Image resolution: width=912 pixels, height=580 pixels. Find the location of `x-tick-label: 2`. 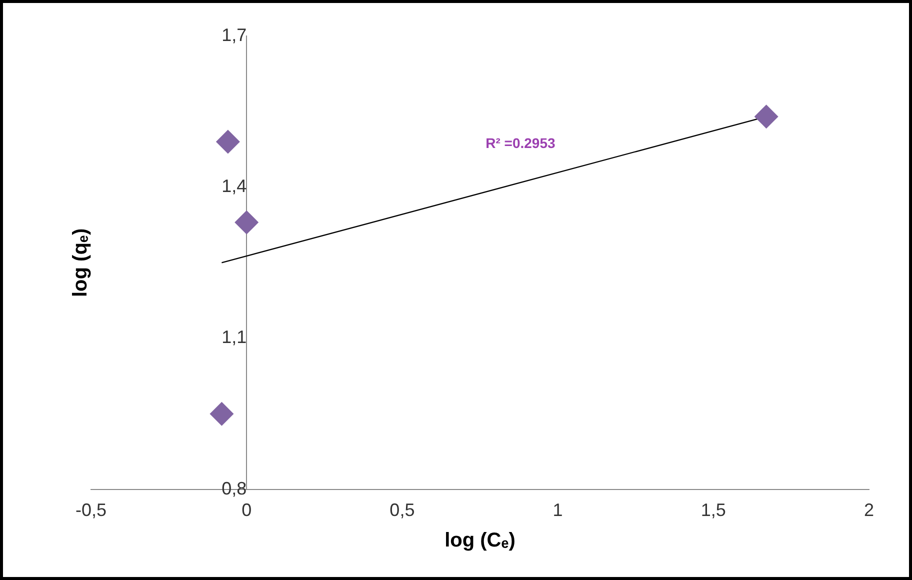

x-tick-label: 2 is located at coordinates (869, 510).